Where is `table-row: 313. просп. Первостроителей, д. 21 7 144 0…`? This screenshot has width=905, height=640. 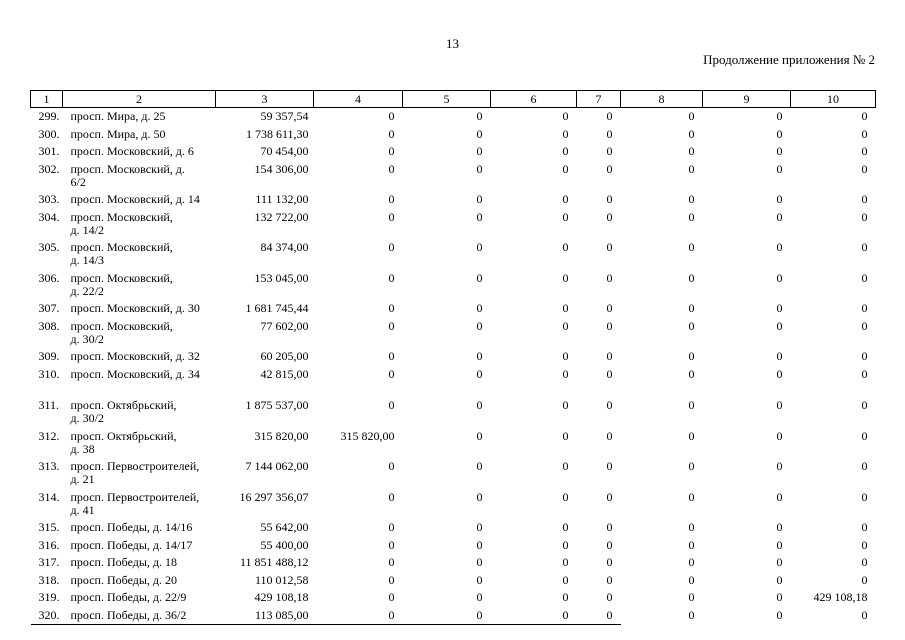
table-row: 313. просп. Первостроителей, д. 21 7 144 0… is located at coordinates (453, 473).